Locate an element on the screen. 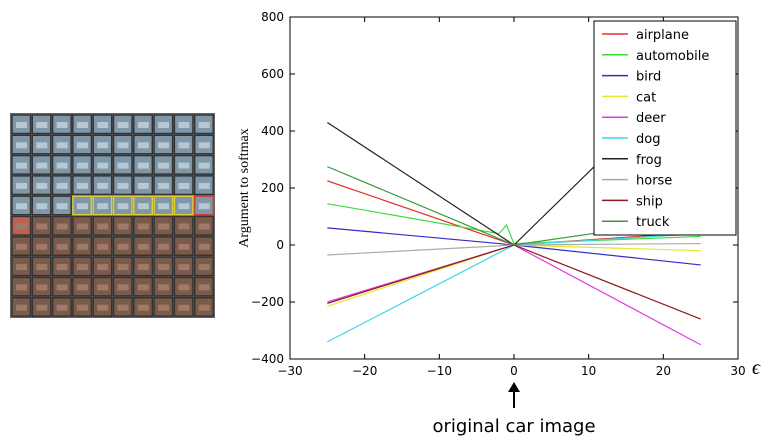  legend-label: bird is located at coordinates (648, 77).